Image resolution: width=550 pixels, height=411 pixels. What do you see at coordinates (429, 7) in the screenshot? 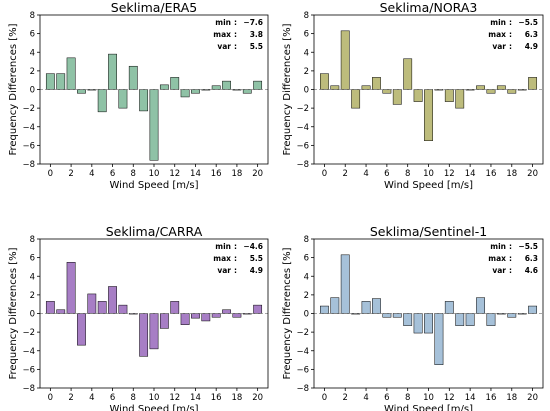
I see `chart-title: Seklima/NORA3` at bounding box center [429, 7].